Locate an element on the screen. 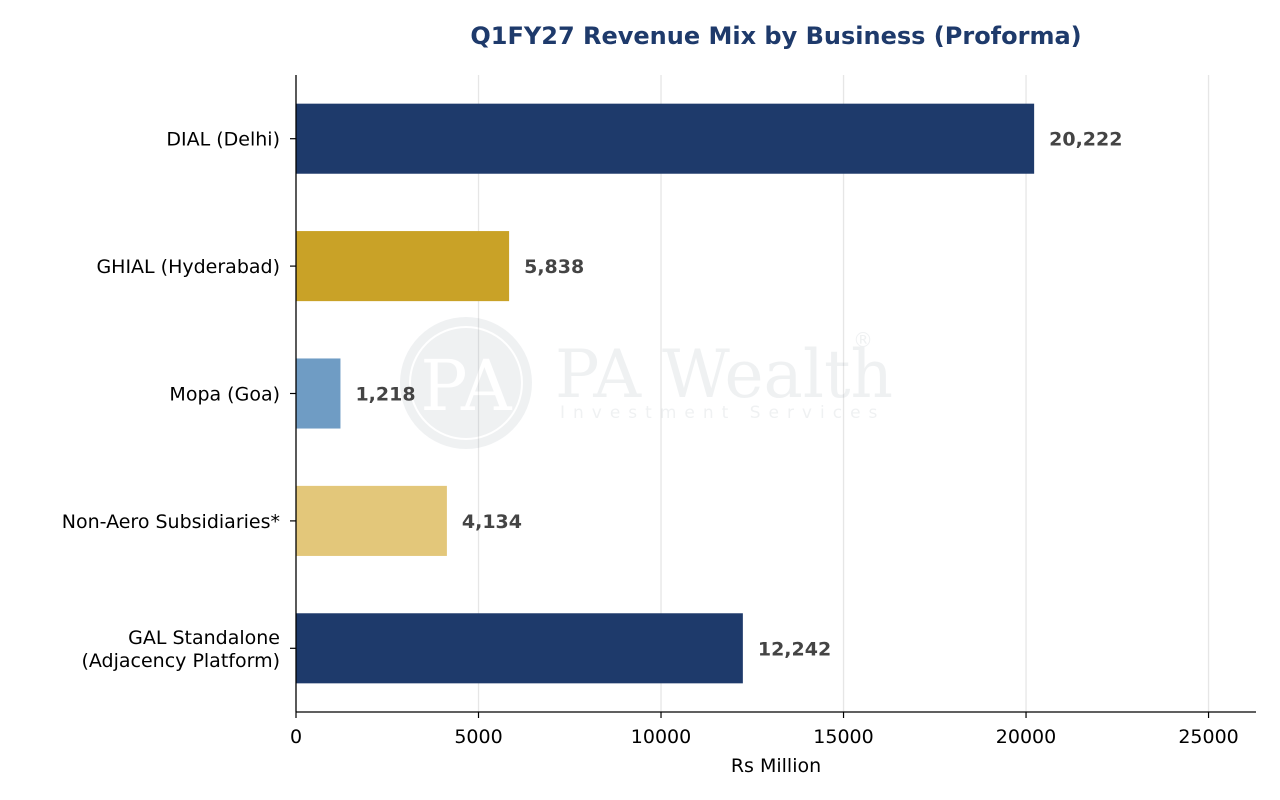  watermark-seal is located at coordinates (466, 383).